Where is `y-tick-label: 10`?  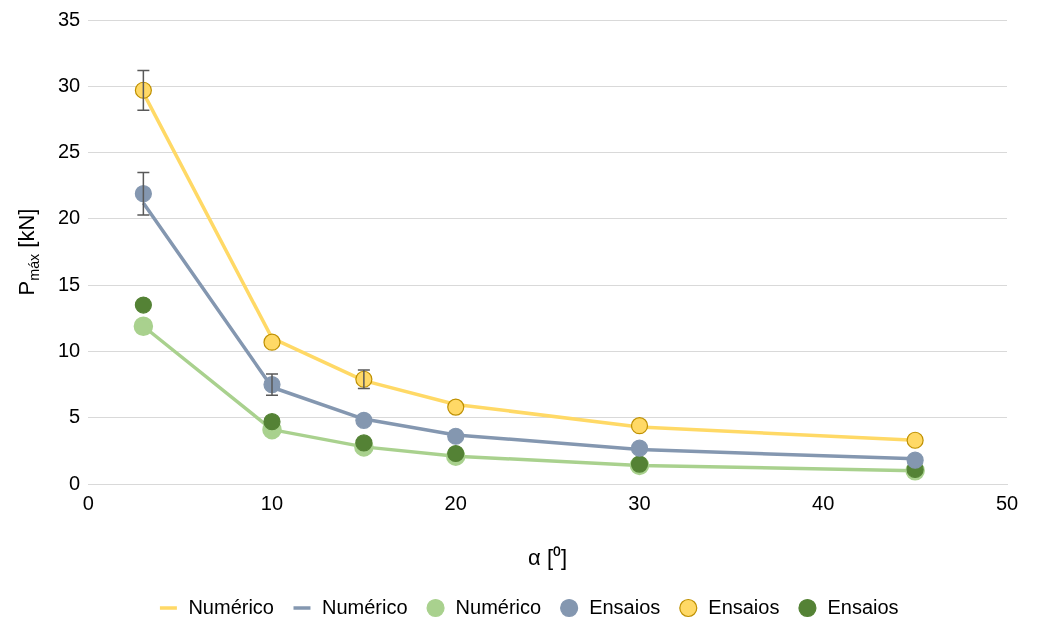
y-tick-label: 10 is located at coordinates (69, 349).